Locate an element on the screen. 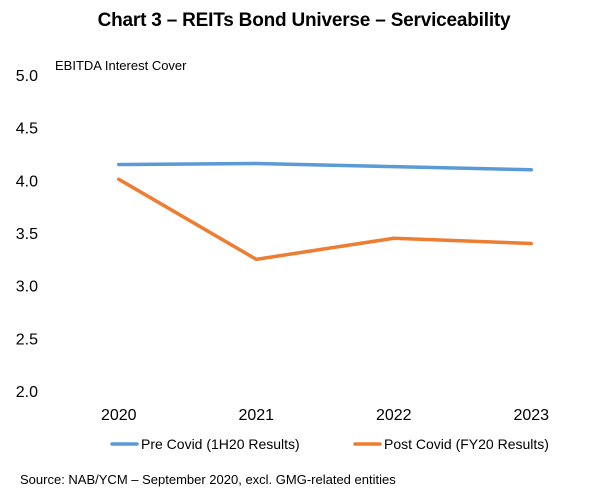 The height and width of the screenshot is (502, 608). series-lines is located at coordinates (325, 211).